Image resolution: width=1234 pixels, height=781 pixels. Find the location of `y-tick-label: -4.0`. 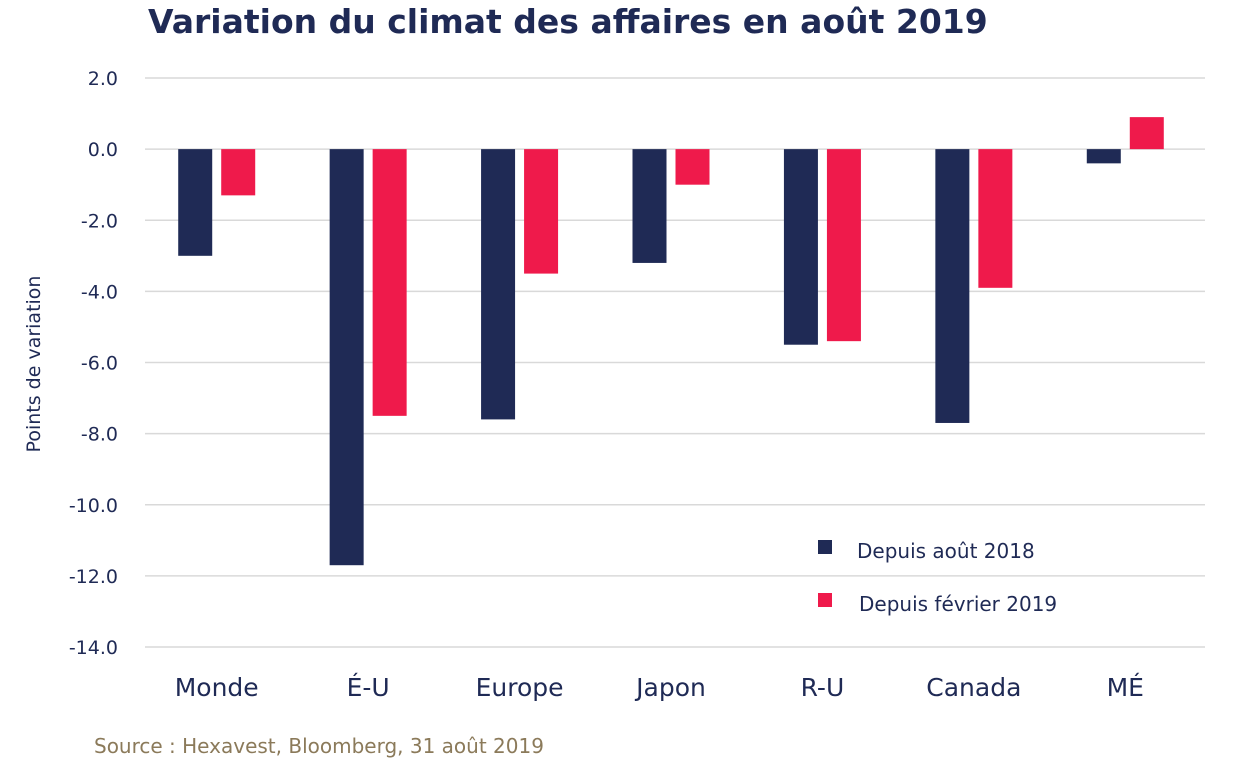

y-tick-label: -4.0 is located at coordinates (99, 292).